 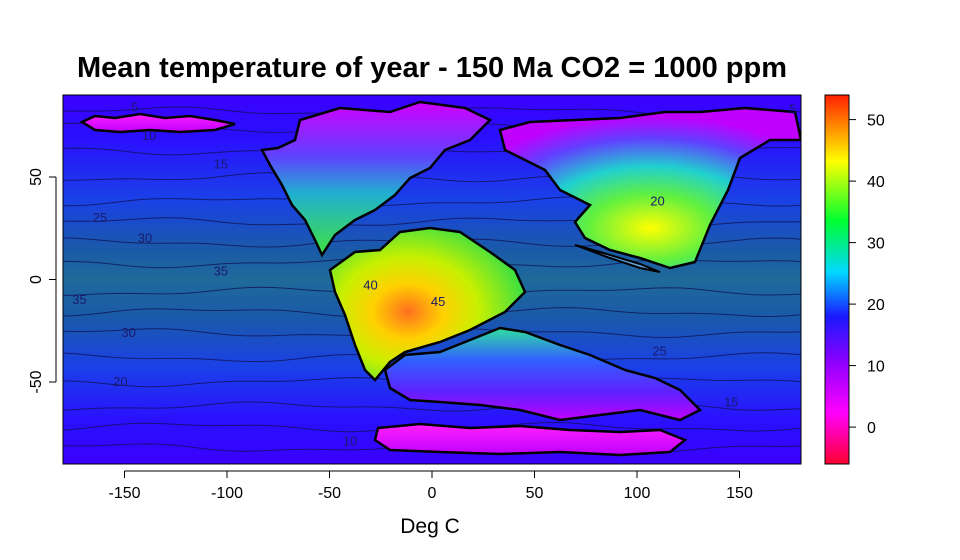 I want to click on x-axis-label: Deg C, so click(x=430, y=526).